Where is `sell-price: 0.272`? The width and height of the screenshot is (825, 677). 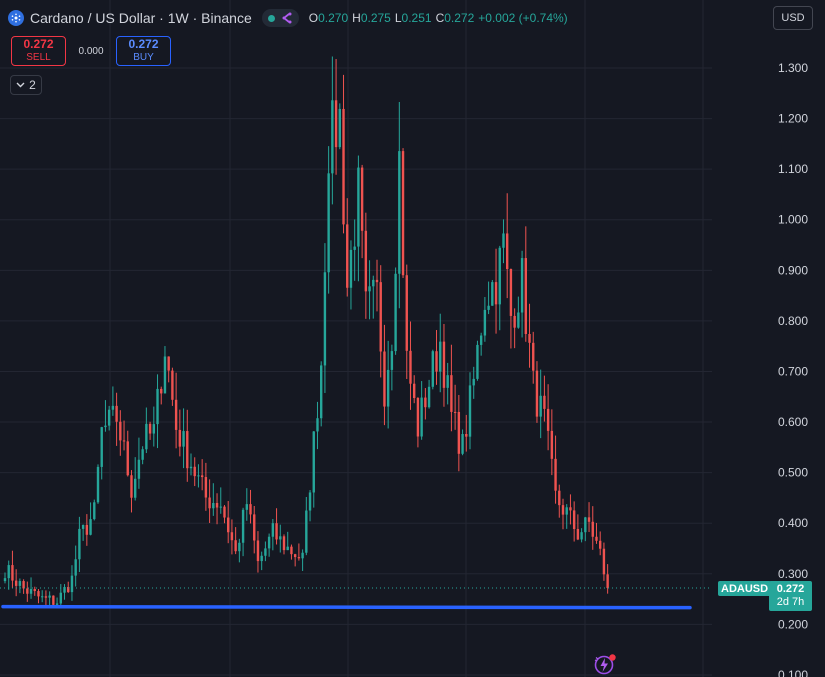 sell-price: 0.272 is located at coordinates (38, 44).